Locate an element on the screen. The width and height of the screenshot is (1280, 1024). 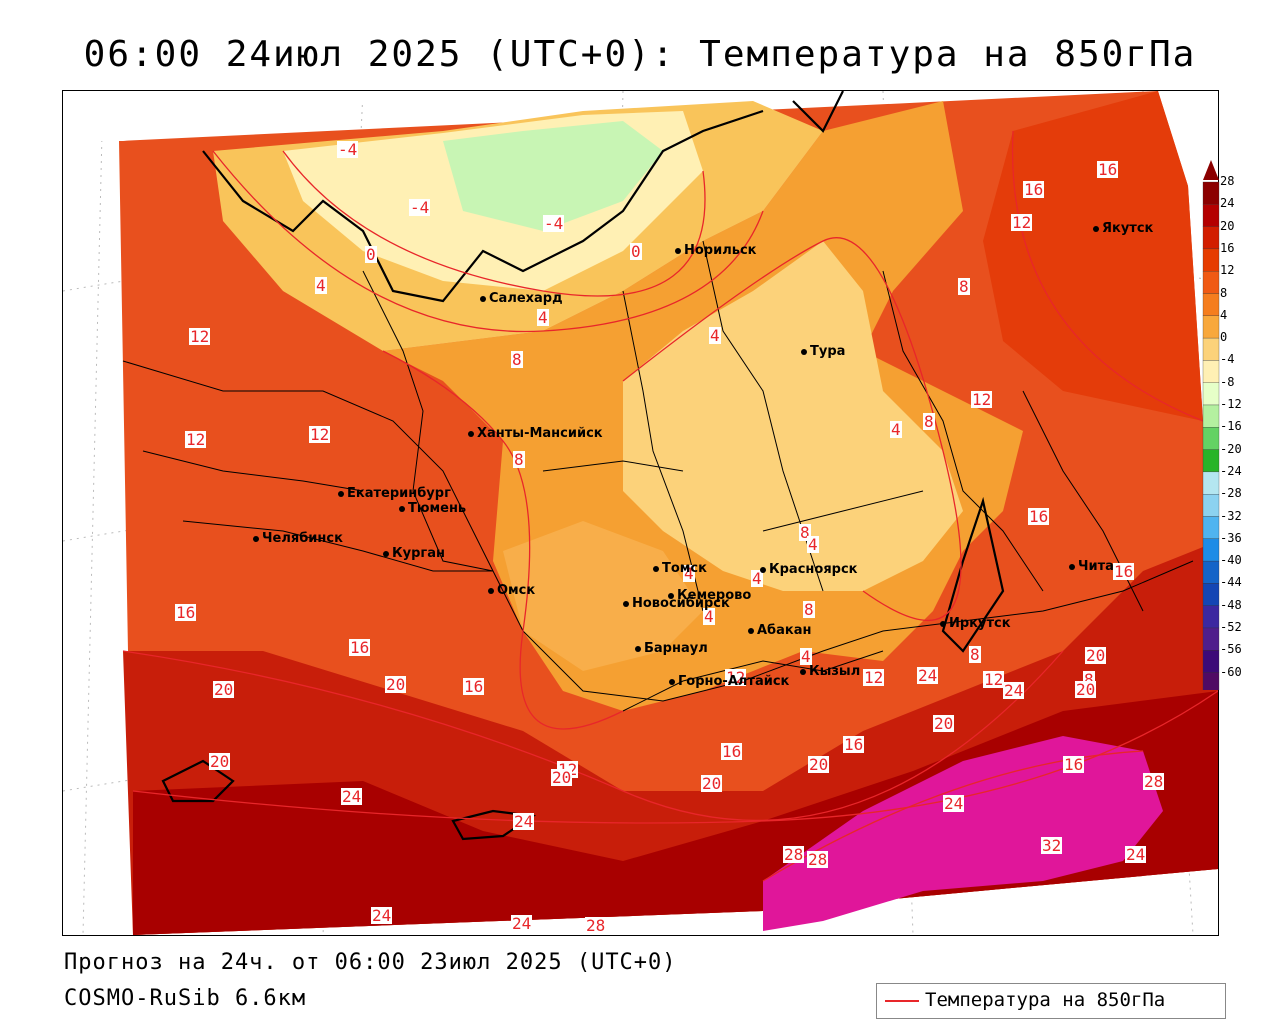
colorbar-tick-label: -12 is located at coordinates (1231, 404).